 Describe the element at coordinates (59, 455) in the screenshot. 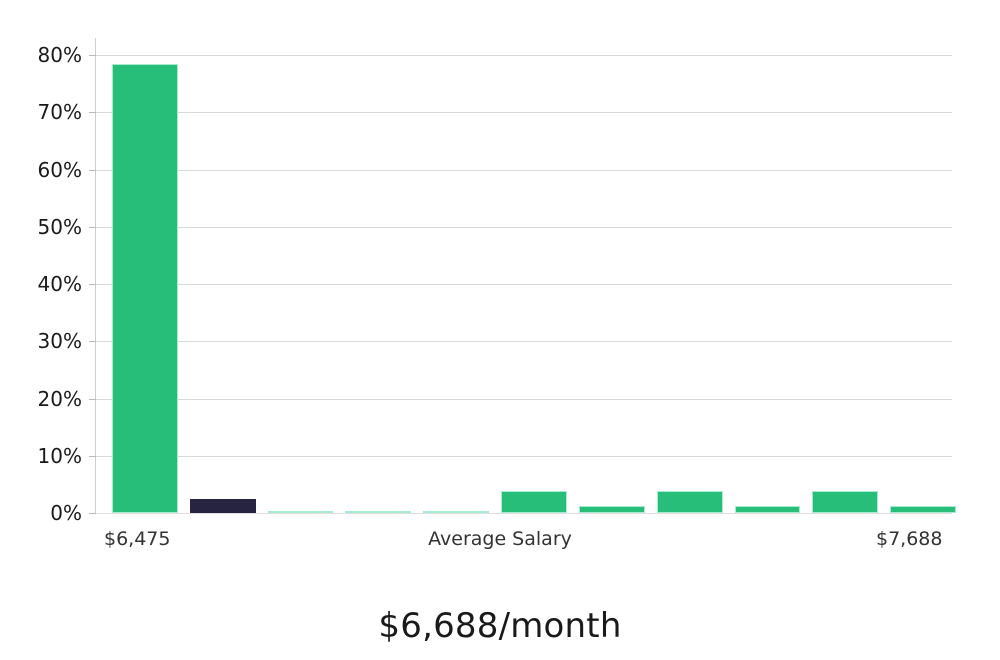

I see `y-tick-label: 10%` at that location.